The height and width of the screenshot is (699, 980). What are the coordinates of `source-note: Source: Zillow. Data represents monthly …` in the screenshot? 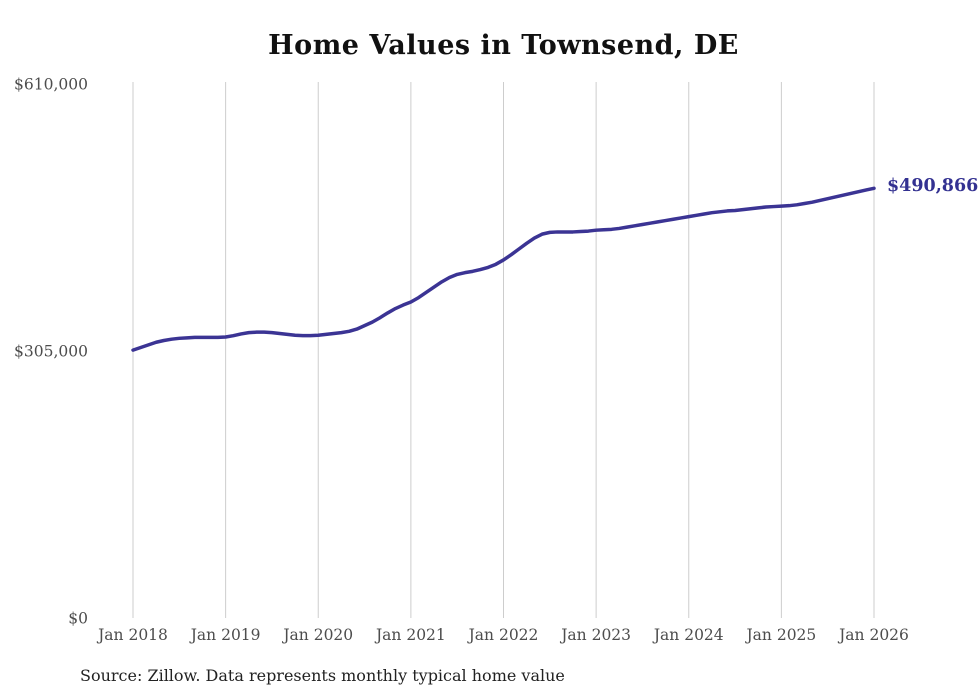 It's located at (322, 675).